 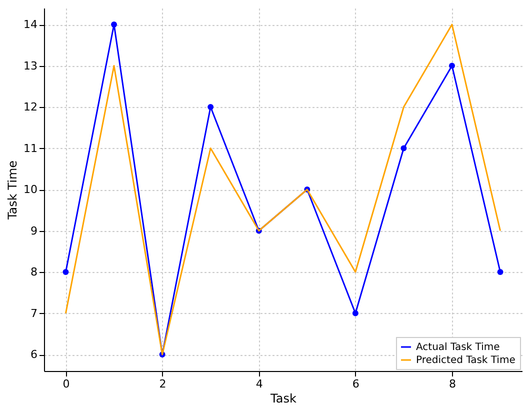 I want to click on x-tick-label: 6, so click(x=356, y=384).